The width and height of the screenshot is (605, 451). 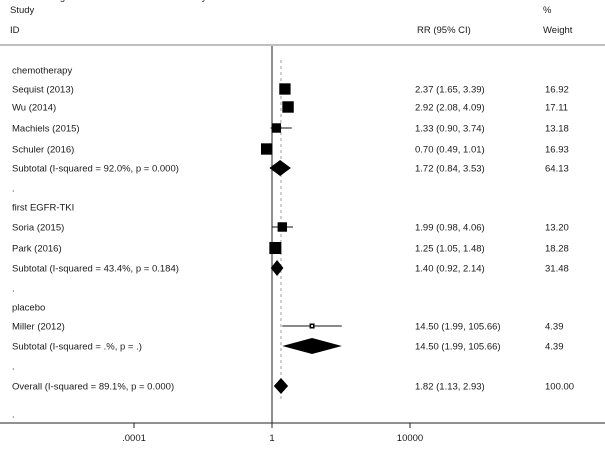 I want to click on x-tick-label: .0001, so click(x=134, y=438).